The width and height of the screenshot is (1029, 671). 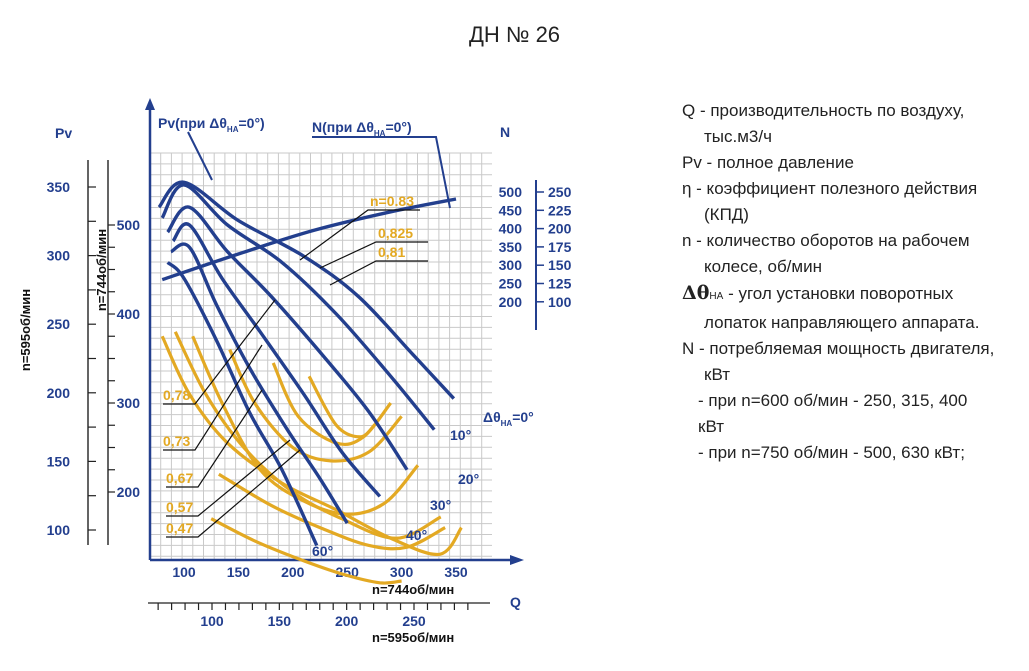 I want to click on pv-label-leader, so click(x=200, y=156).